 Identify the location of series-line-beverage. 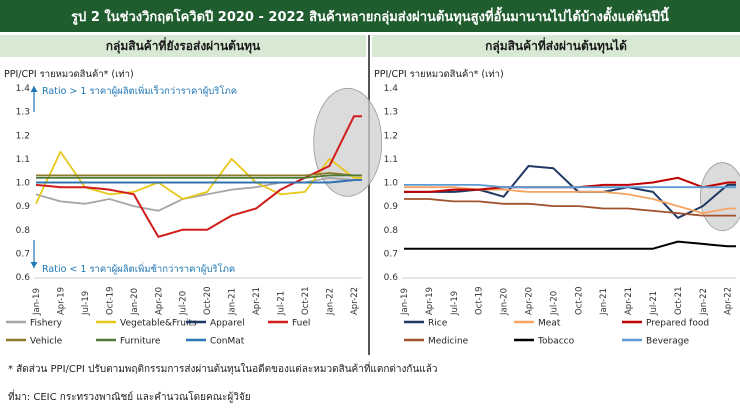
(570, 186).